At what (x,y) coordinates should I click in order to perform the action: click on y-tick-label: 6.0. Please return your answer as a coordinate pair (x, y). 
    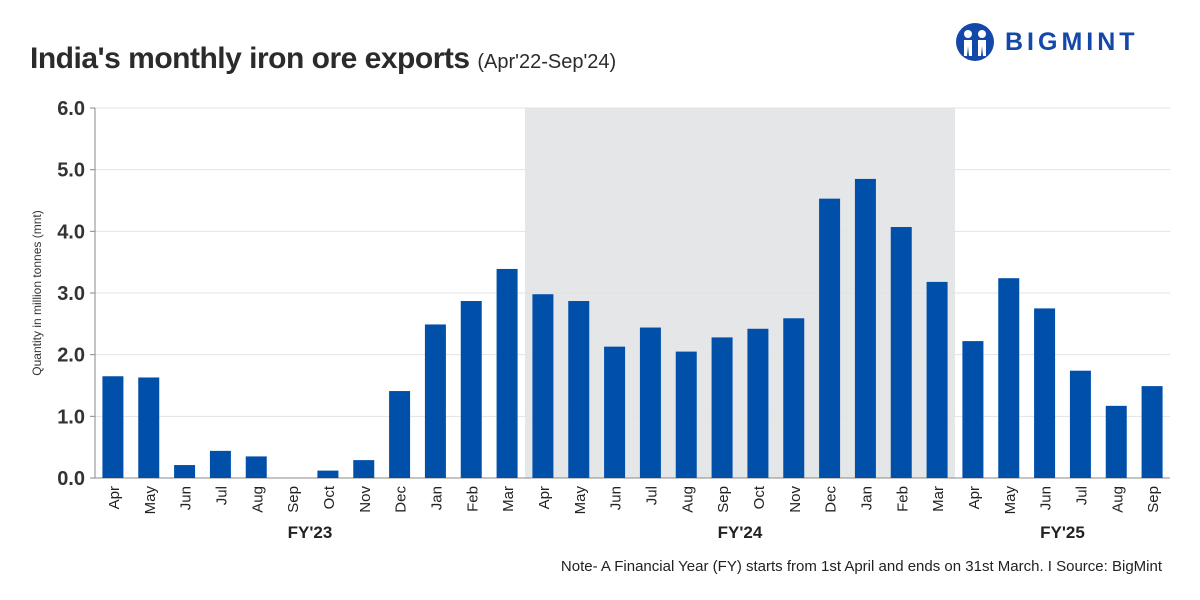
    Looking at the image, I should click on (71, 109).